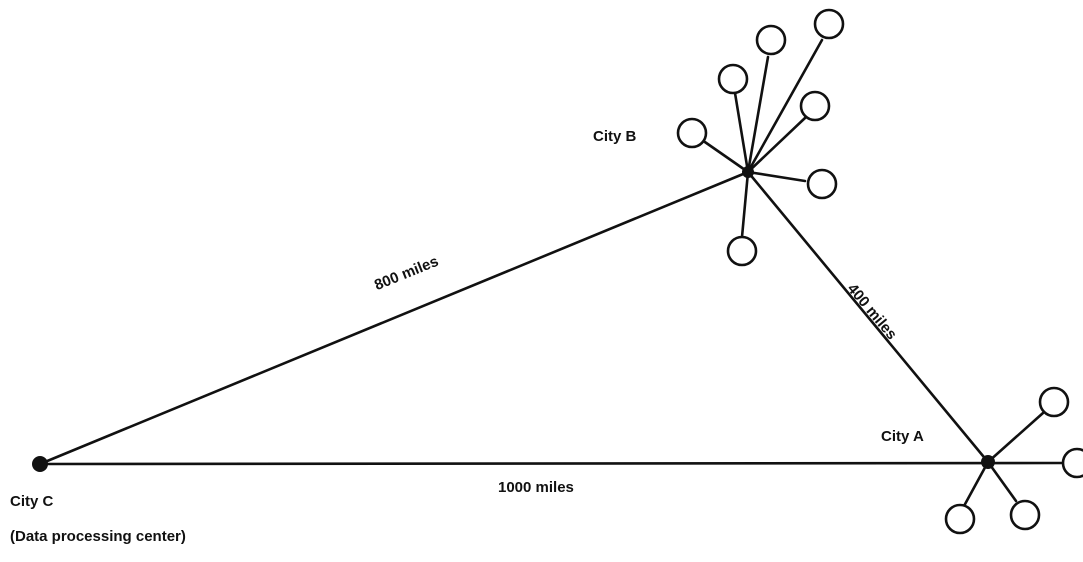  I want to click on city-a-node, so click(988, 462).